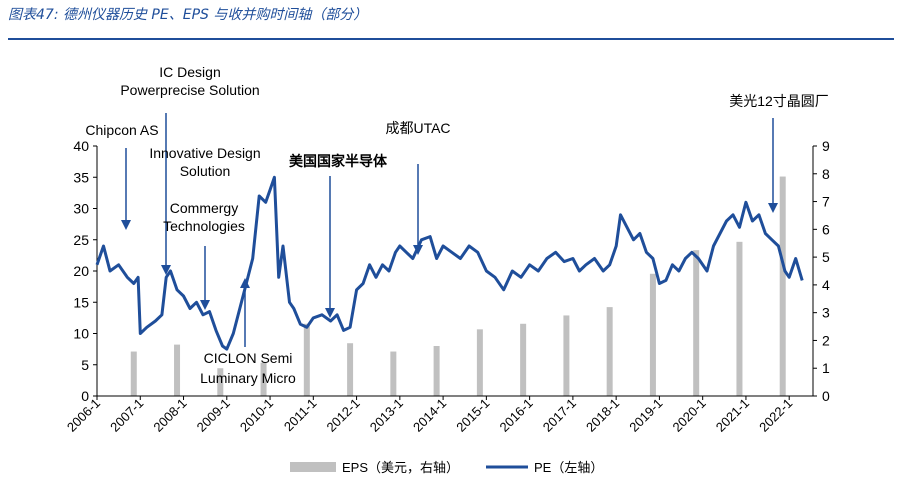 The image size is (902, 485). I want to click on annotation-label-innovative-1: Solution, so click(205, 171).